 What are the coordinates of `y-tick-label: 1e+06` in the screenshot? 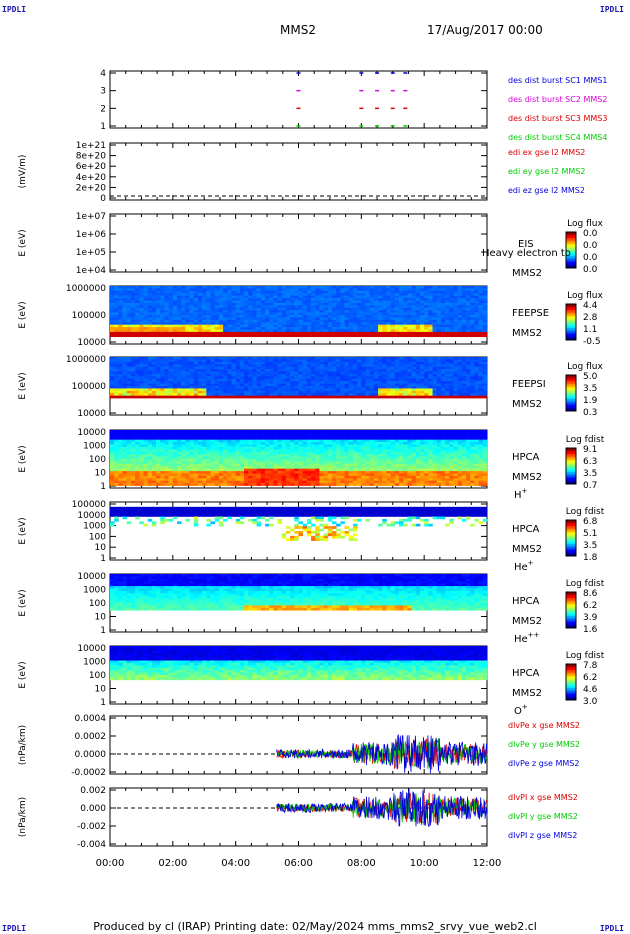 It's located at (91, 235).